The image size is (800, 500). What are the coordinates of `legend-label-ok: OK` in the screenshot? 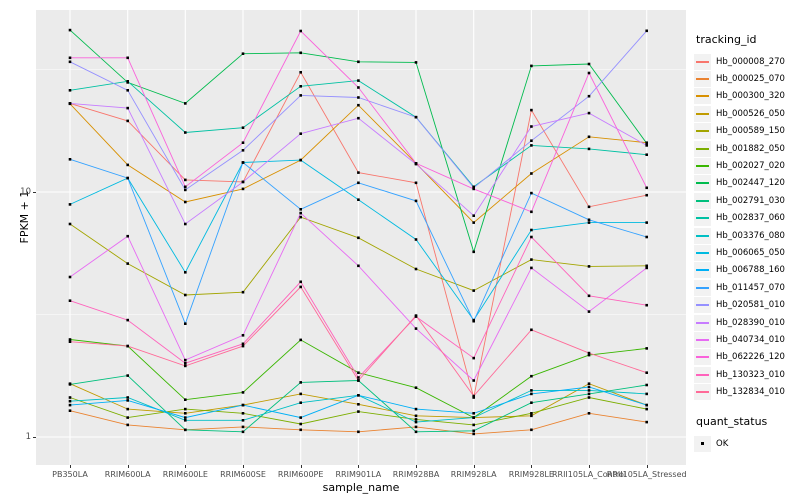 It's located at (722, 443).